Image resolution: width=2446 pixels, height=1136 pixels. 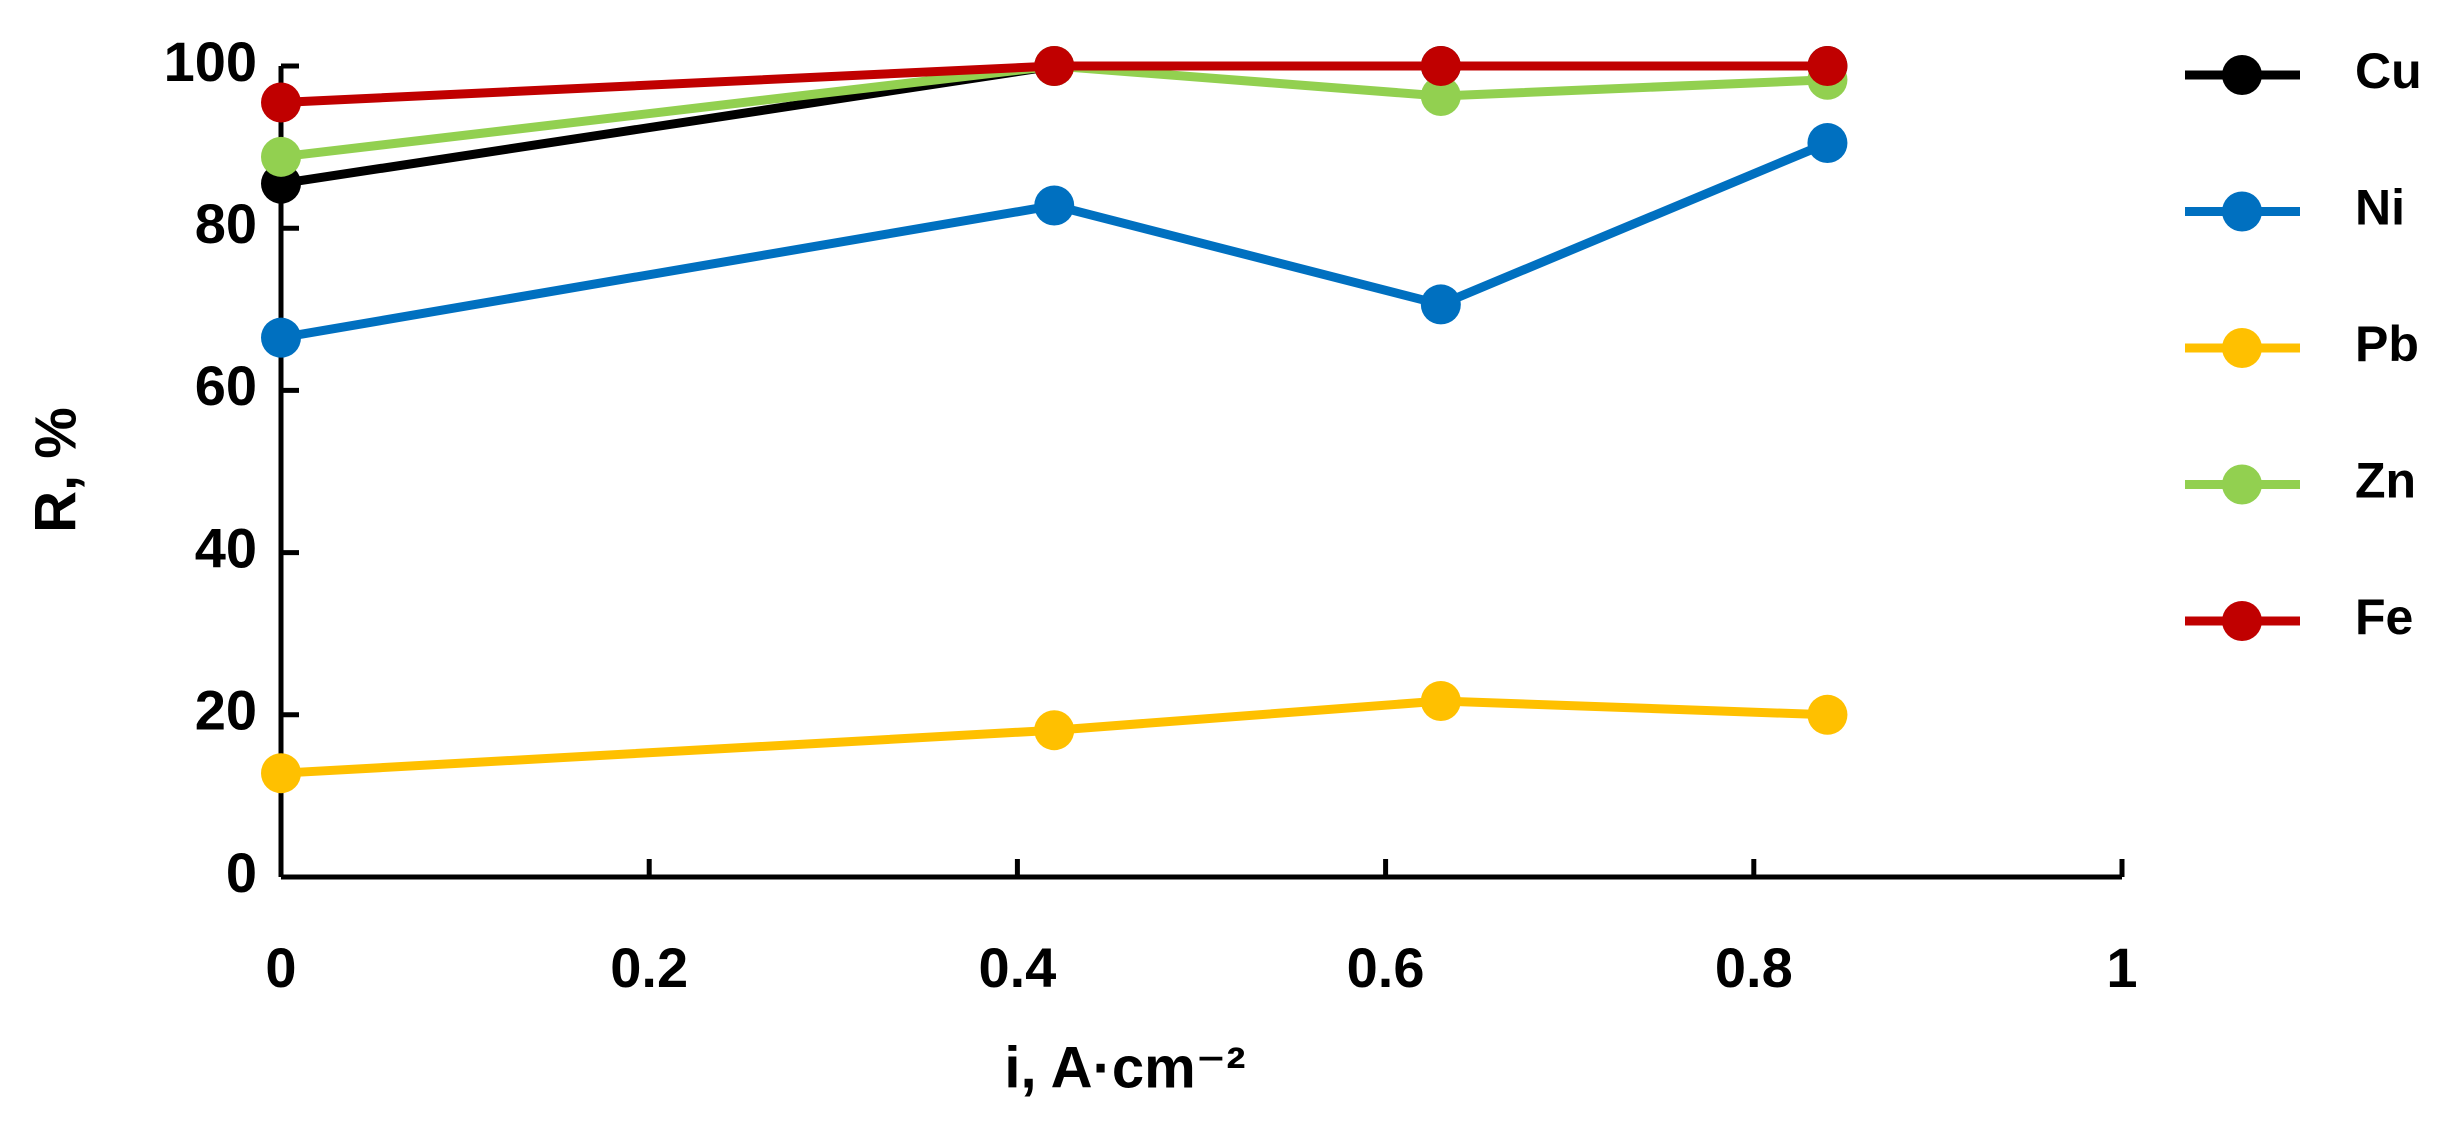 I want to click on y-tick-label: 0, so click(x=241, y=872).